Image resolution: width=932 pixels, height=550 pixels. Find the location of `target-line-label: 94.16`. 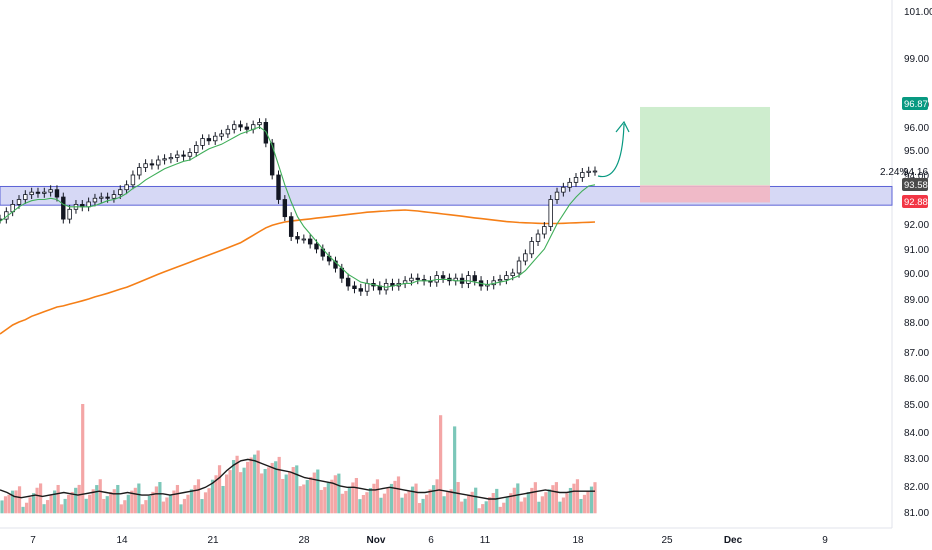

target-line-label: 94.16 is located at coordinates (915, 172).